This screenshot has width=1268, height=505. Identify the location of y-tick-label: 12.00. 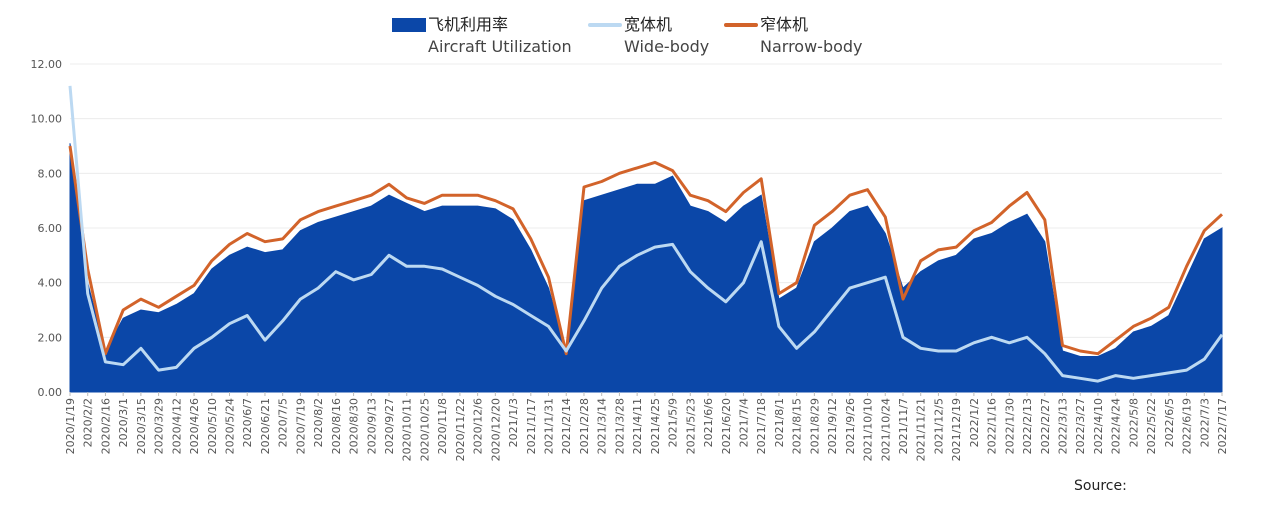
(47, 64).